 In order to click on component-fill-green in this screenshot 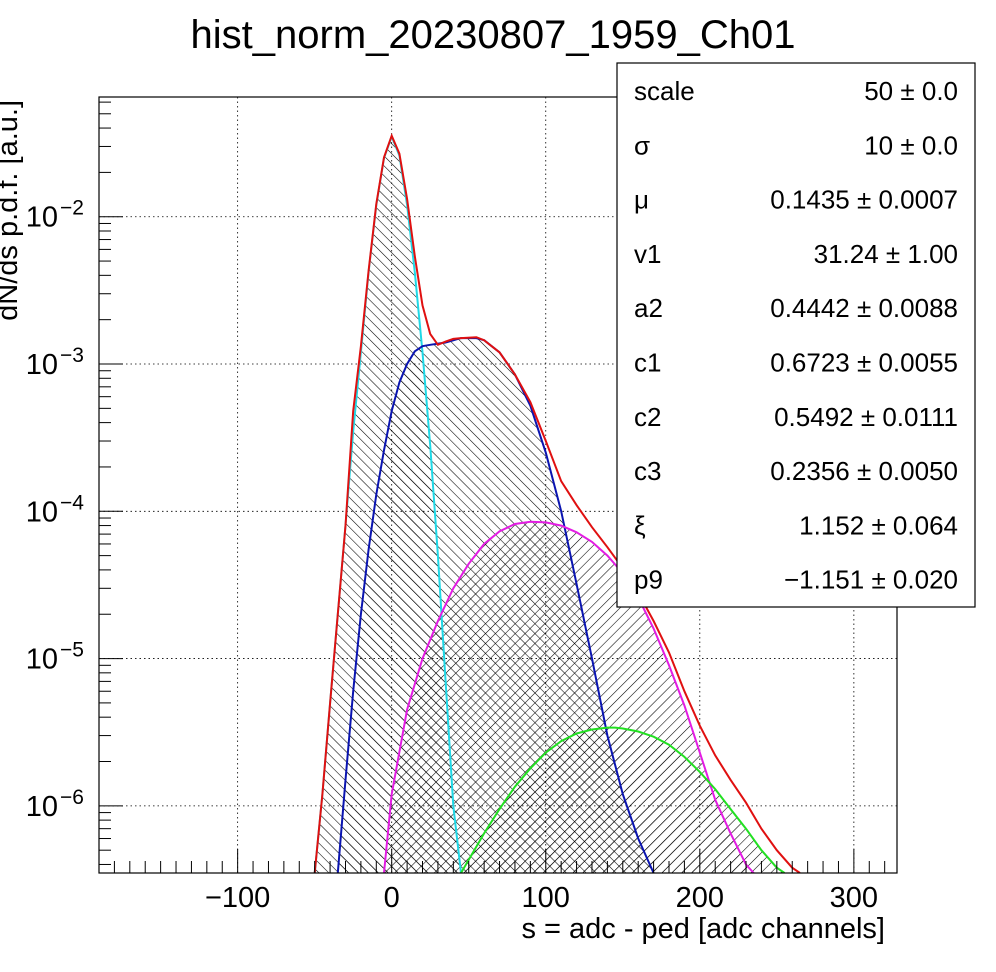, I will do `click(623, 800)`.